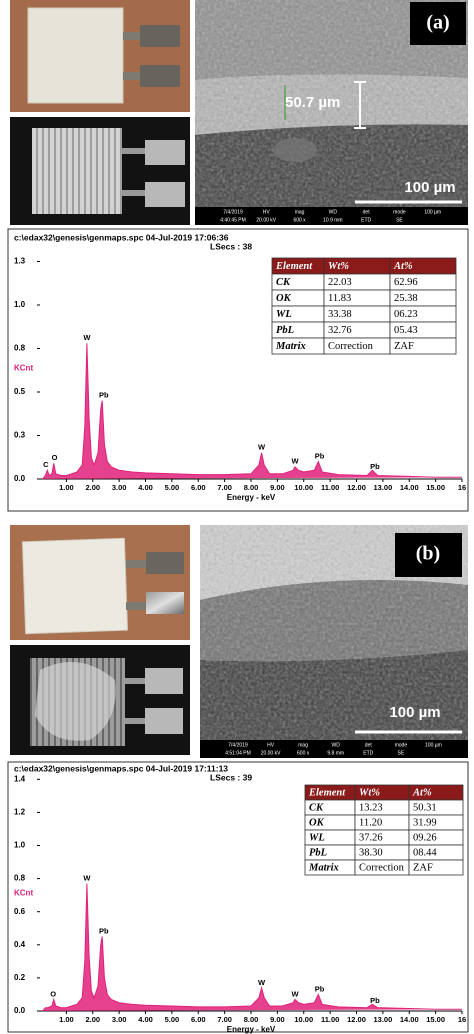 The image size is (474, 1034). I want to click on y-tick-label: 0.0, so click(20, 478).